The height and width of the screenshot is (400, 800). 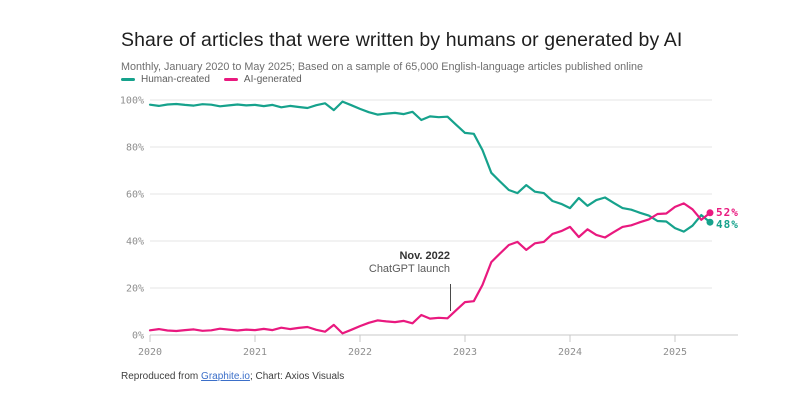 I want to click on source-prefix: Reproduced from, so click(x=161, y=376).